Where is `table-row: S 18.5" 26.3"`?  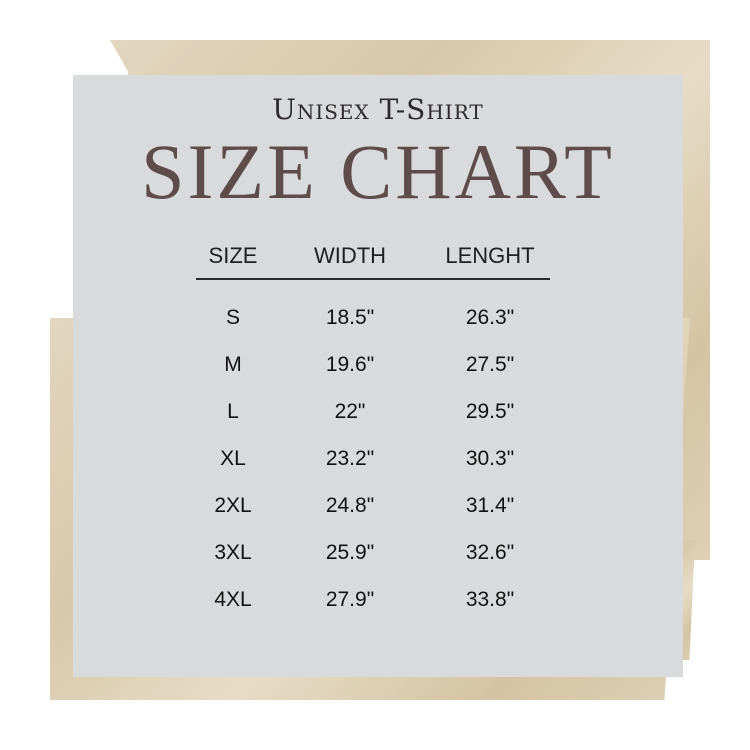
table-row: S 18.5" 26.3" is located at coordinates (373, 310).